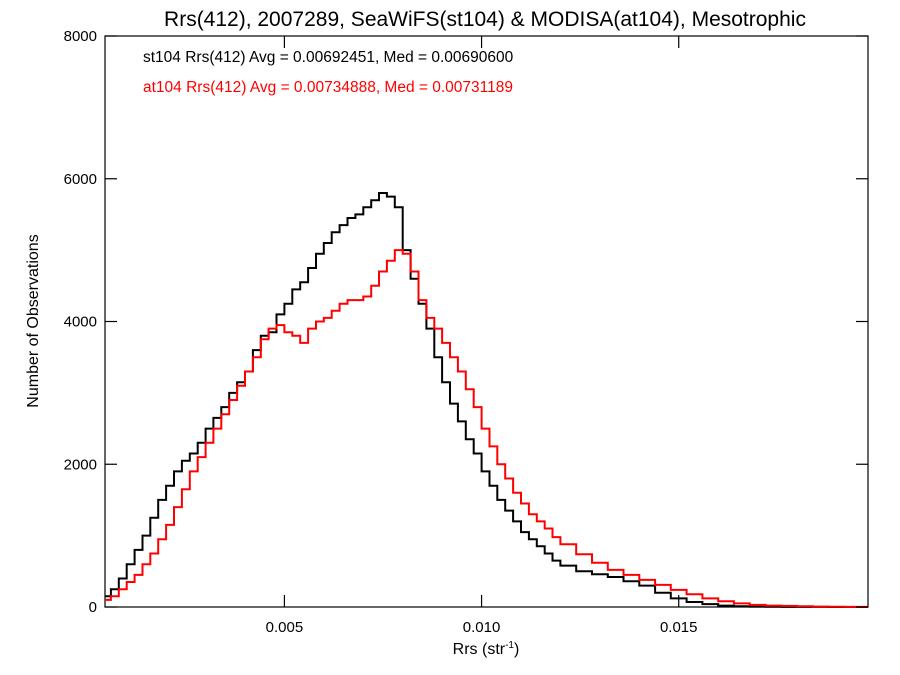 The image size is (900, 675). I want to click on y-tick-label: 0, so click(93, 607).